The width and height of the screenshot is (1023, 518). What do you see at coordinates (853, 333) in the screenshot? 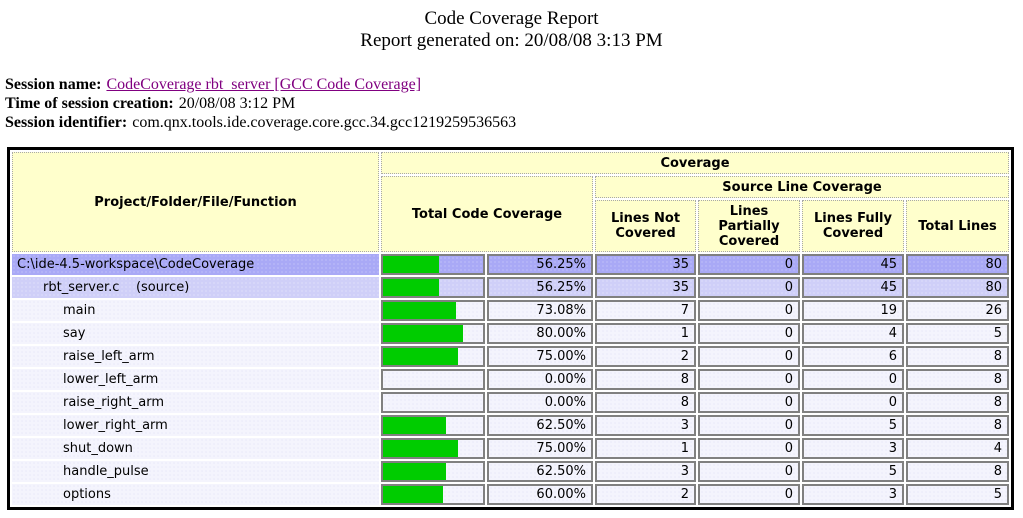
I see `lines-fully-covered-cell: 4` at bounding box center [853, 333].